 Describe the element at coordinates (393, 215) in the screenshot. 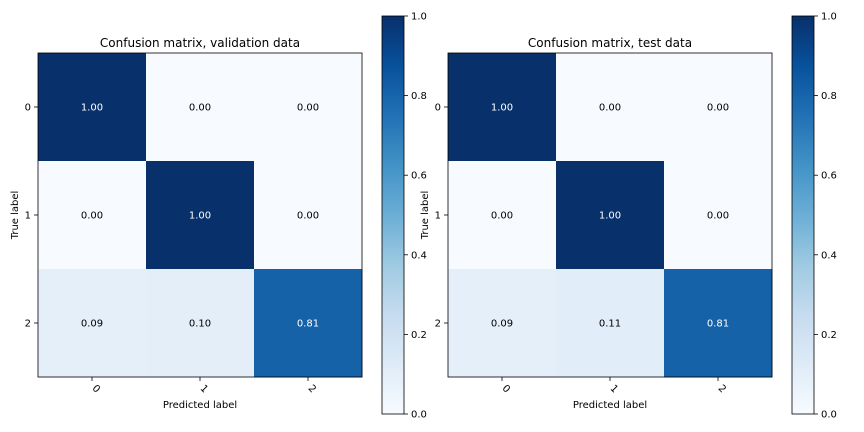

I see `colorbar-gradient-validation` at that location.